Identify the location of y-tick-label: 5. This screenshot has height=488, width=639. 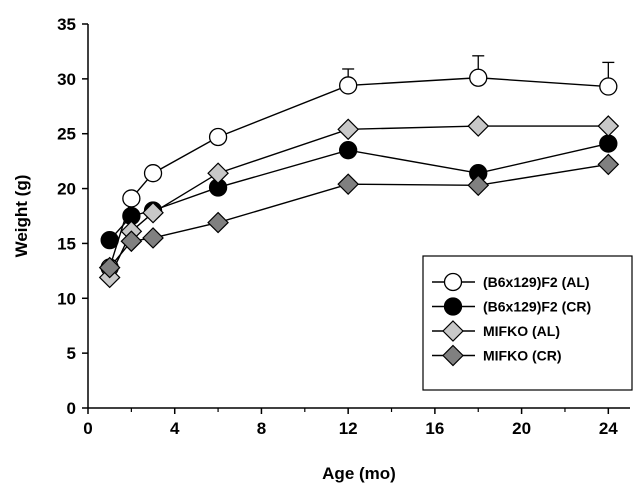
(71, 353).